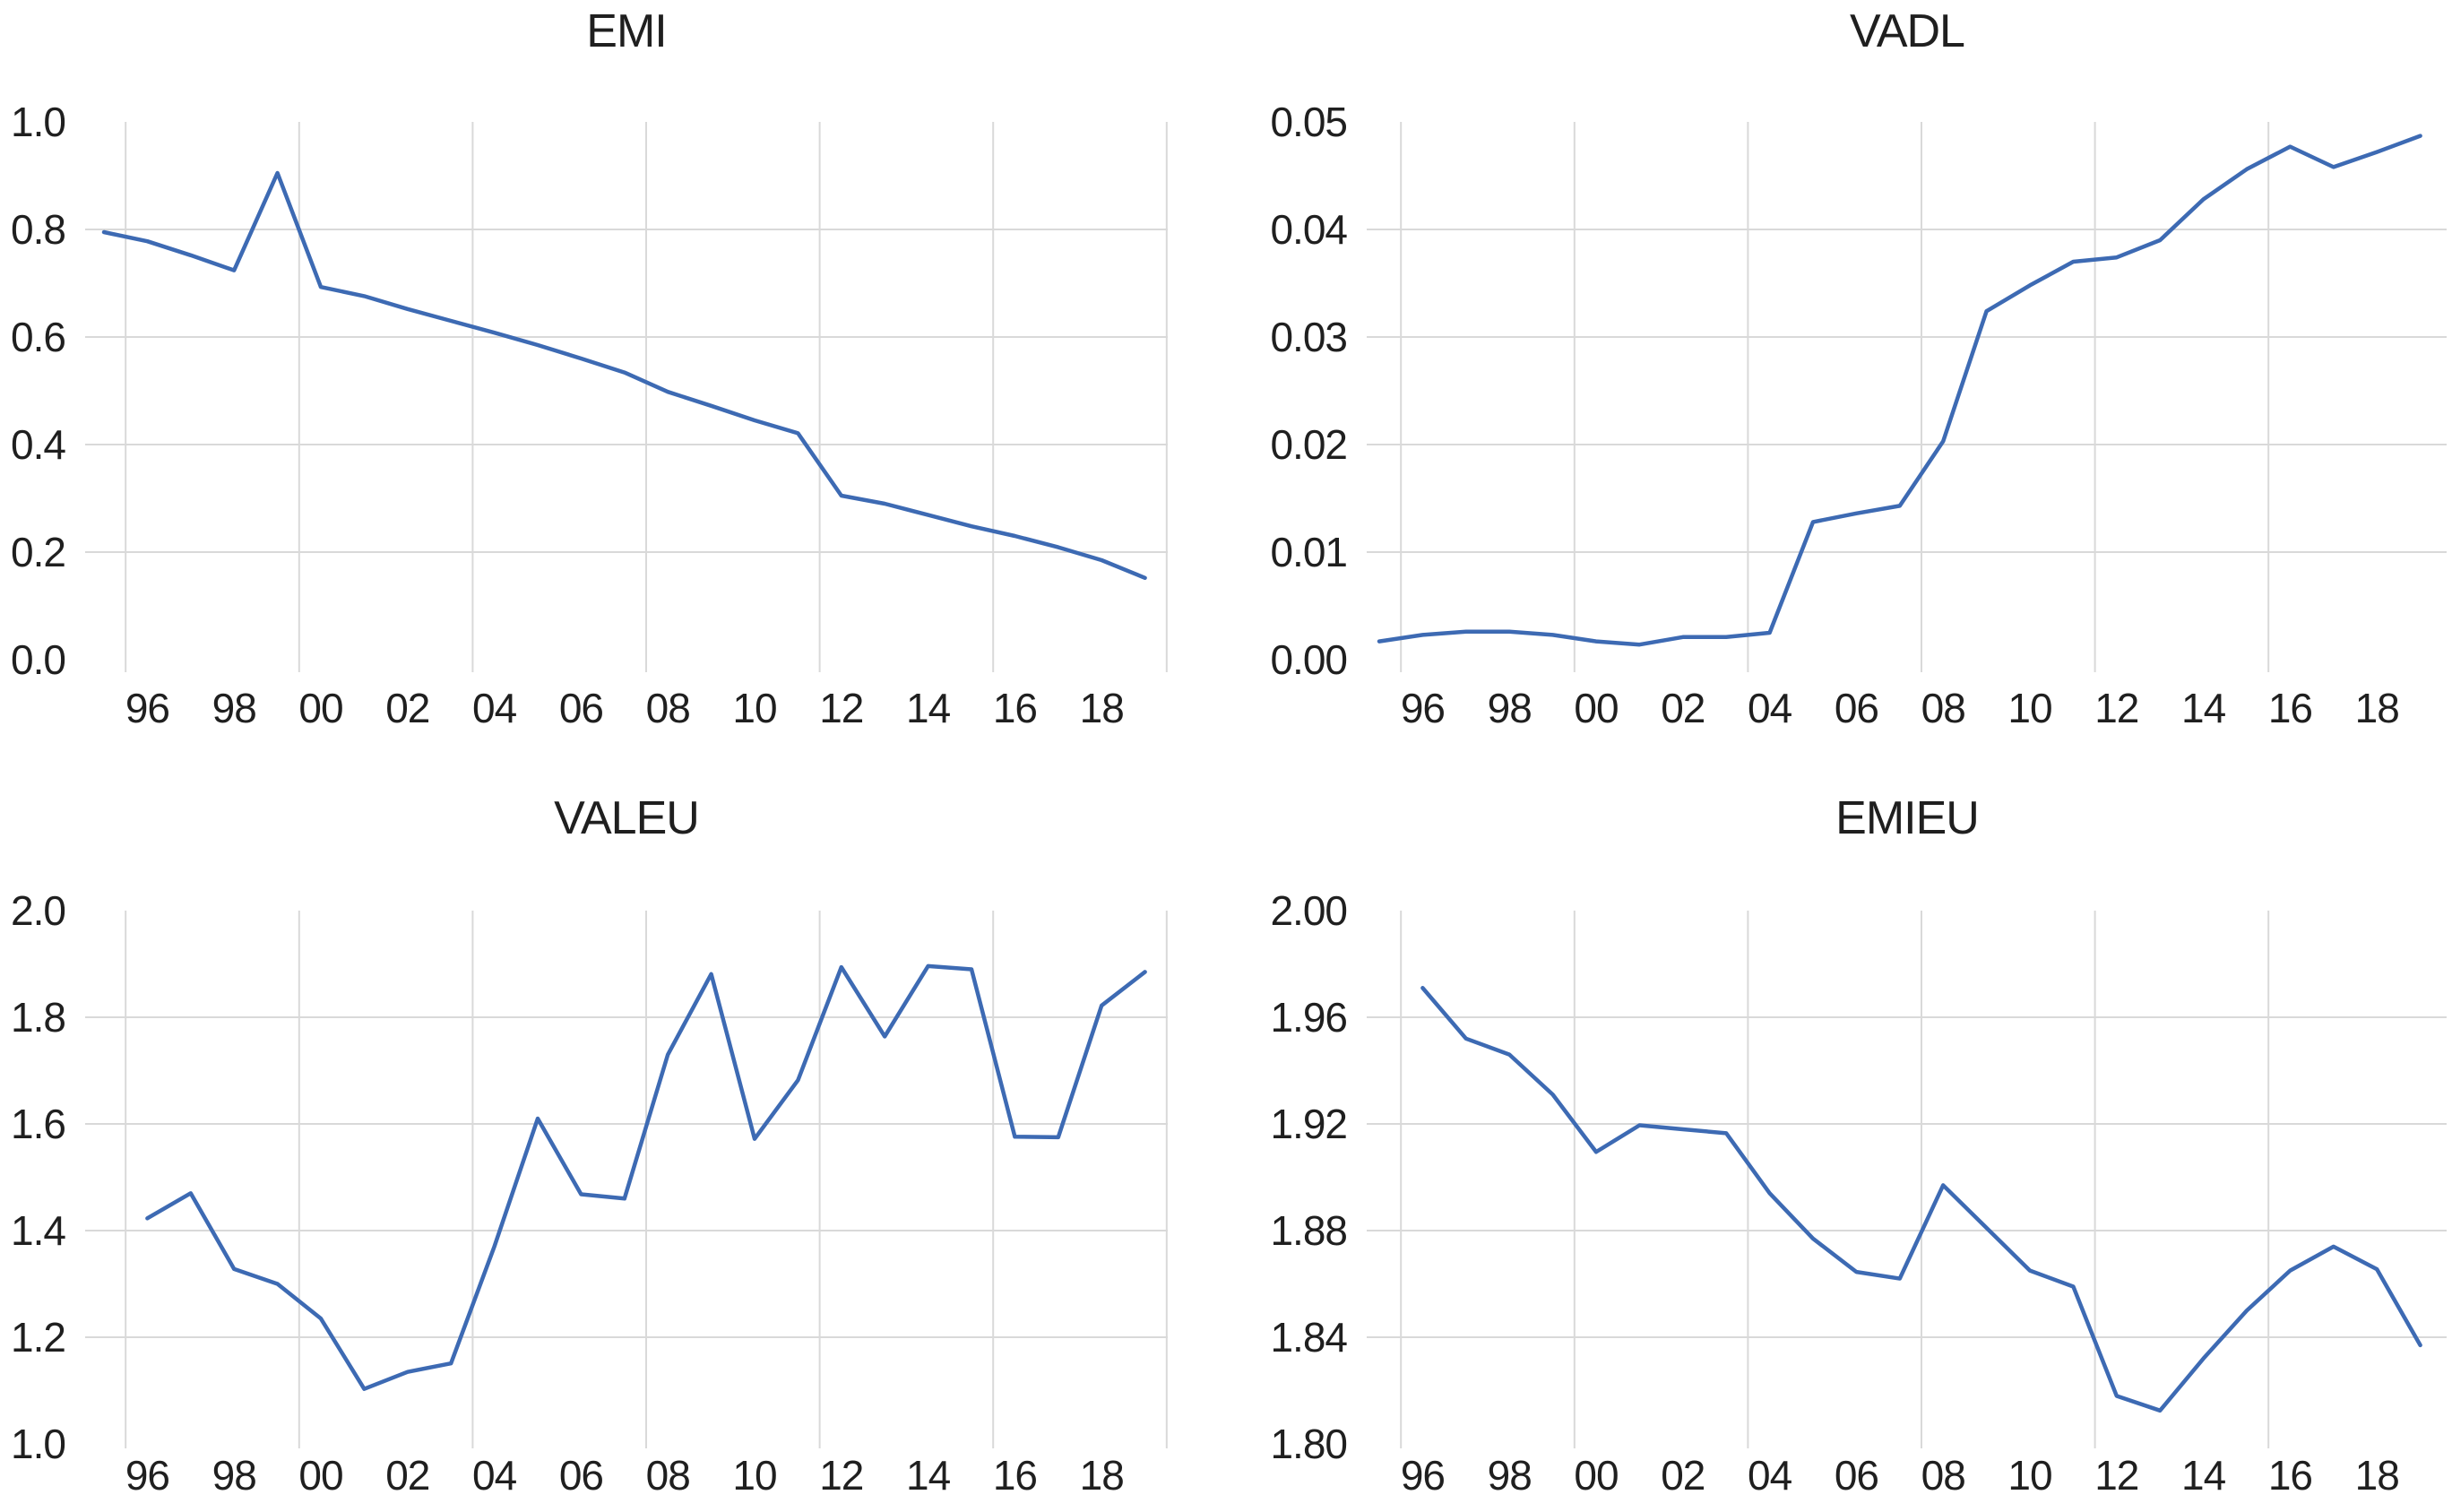 The image size is (2452, 1512). Describe the element at coordinates (1921, 1199) in the screenshot. I see `data-line-emieu` at that location.